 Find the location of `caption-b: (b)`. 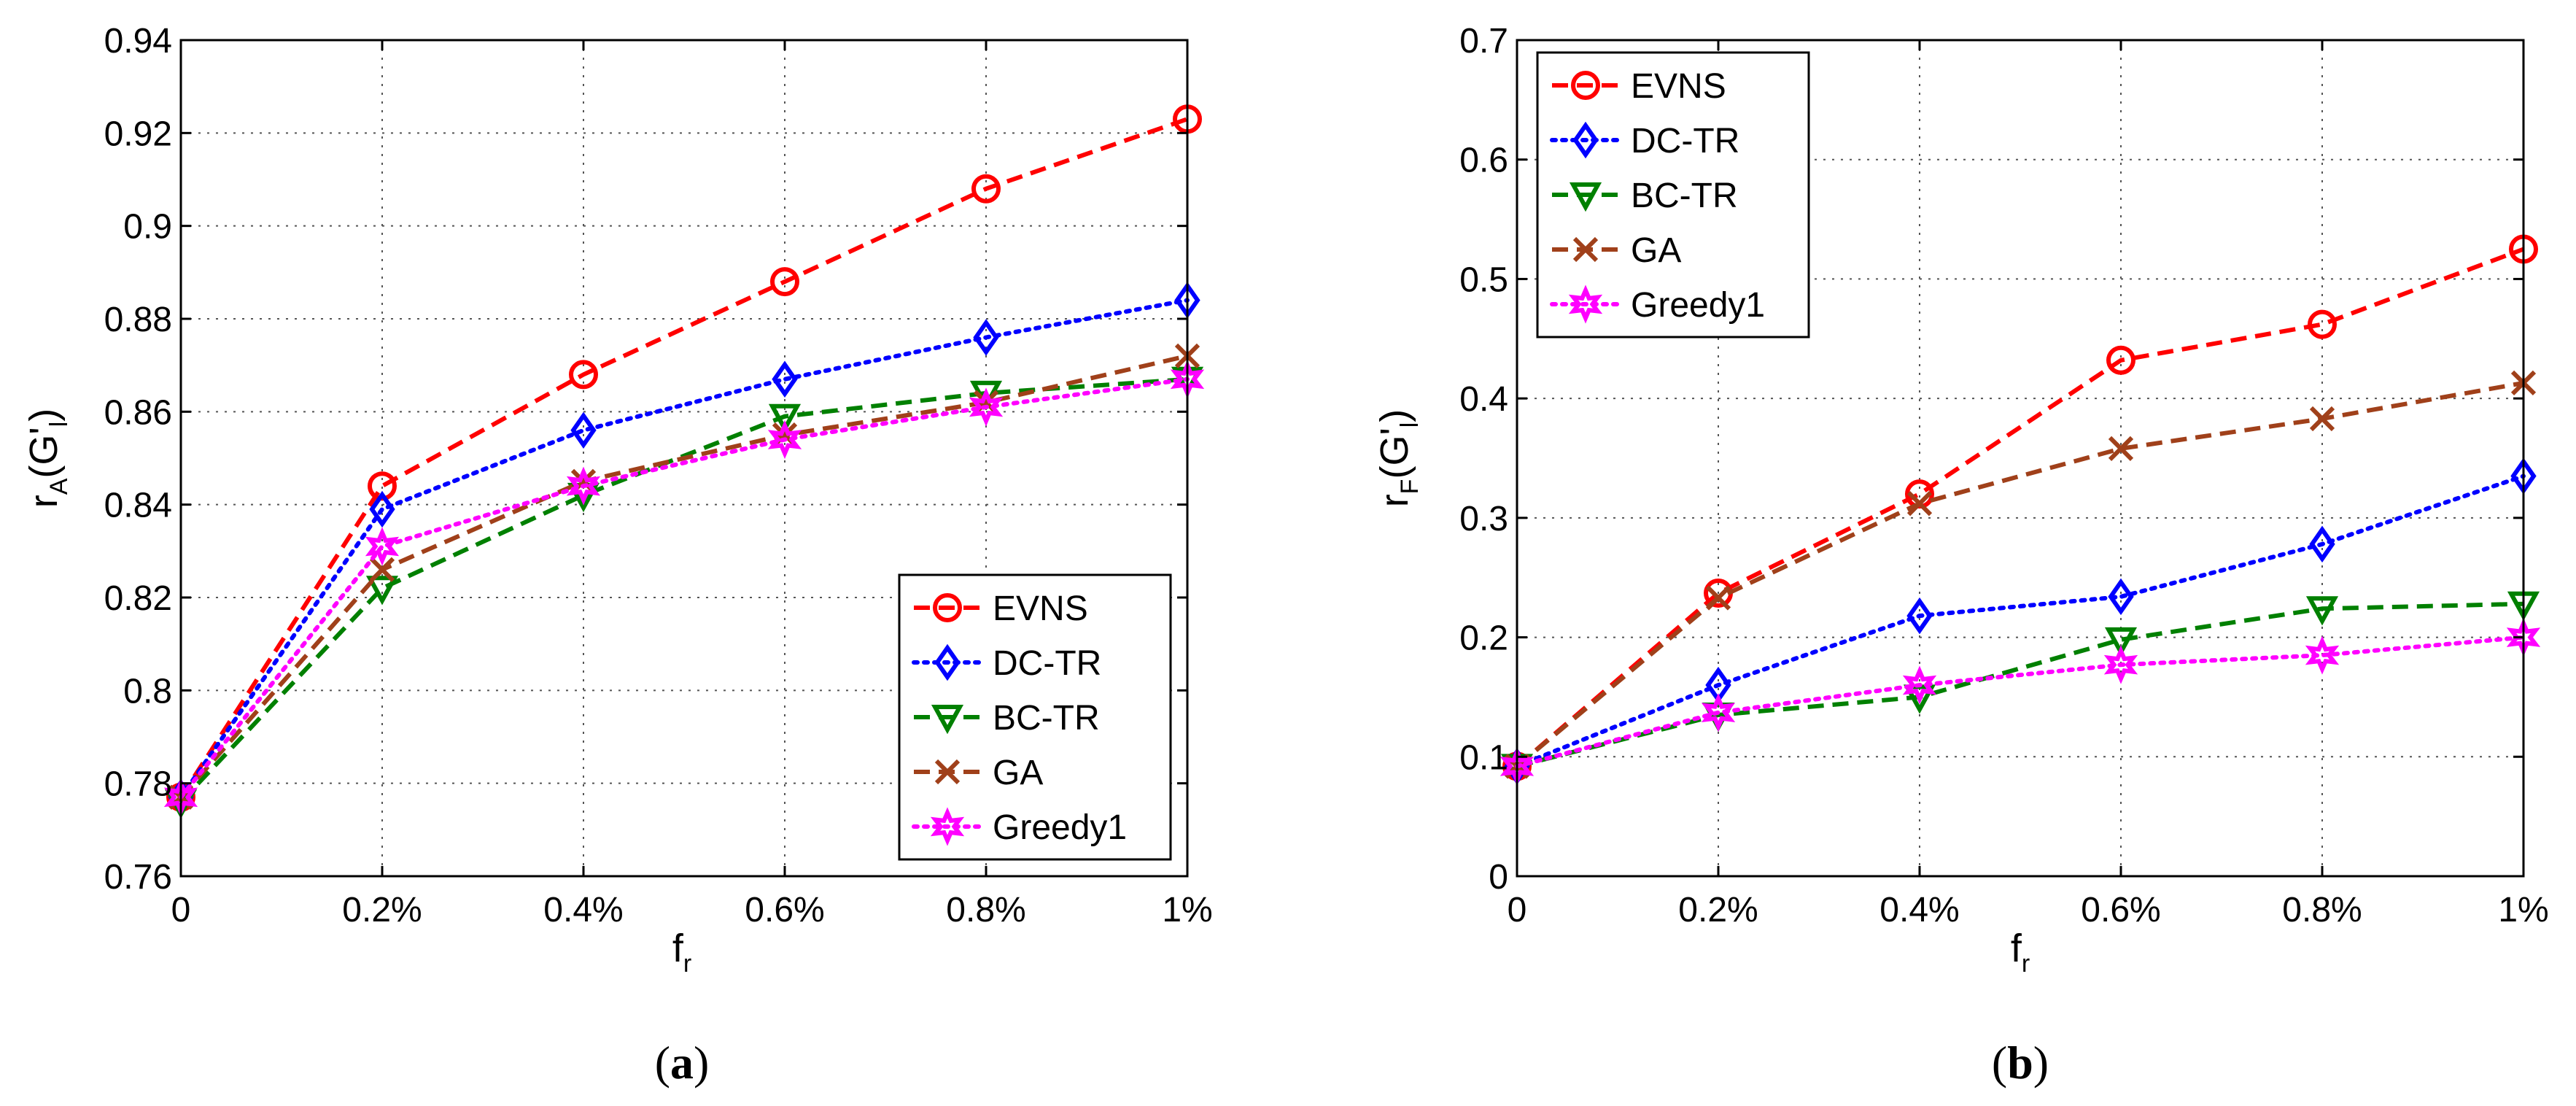

caption-b: (b) is located at coordinates (2020, 1062).